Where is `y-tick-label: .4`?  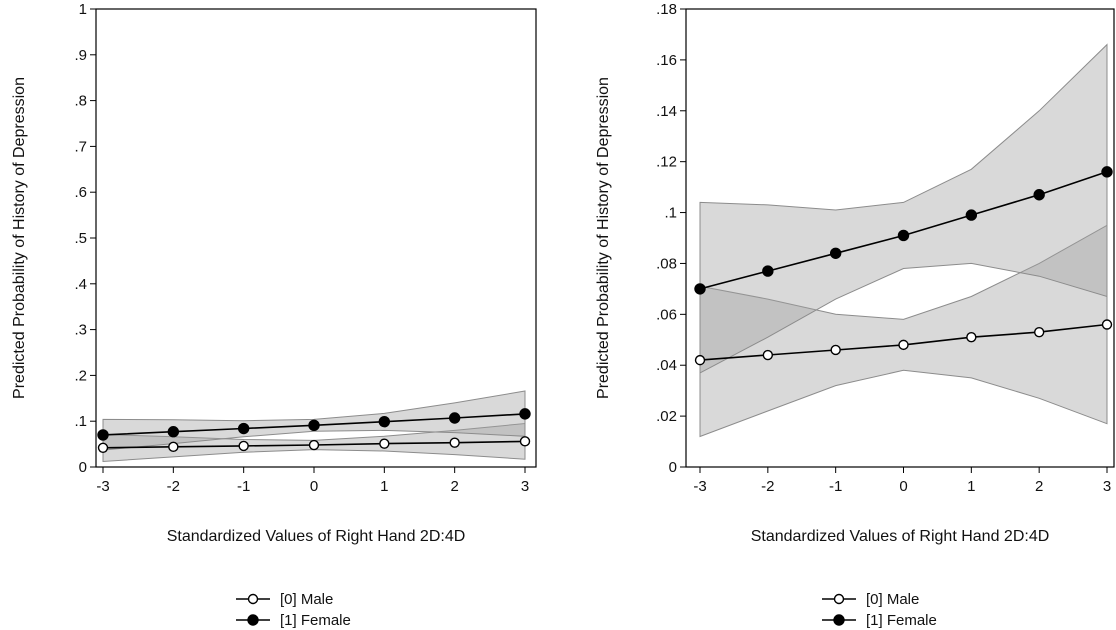
y-tick-label: .4 is located at coordinates (80, 284).